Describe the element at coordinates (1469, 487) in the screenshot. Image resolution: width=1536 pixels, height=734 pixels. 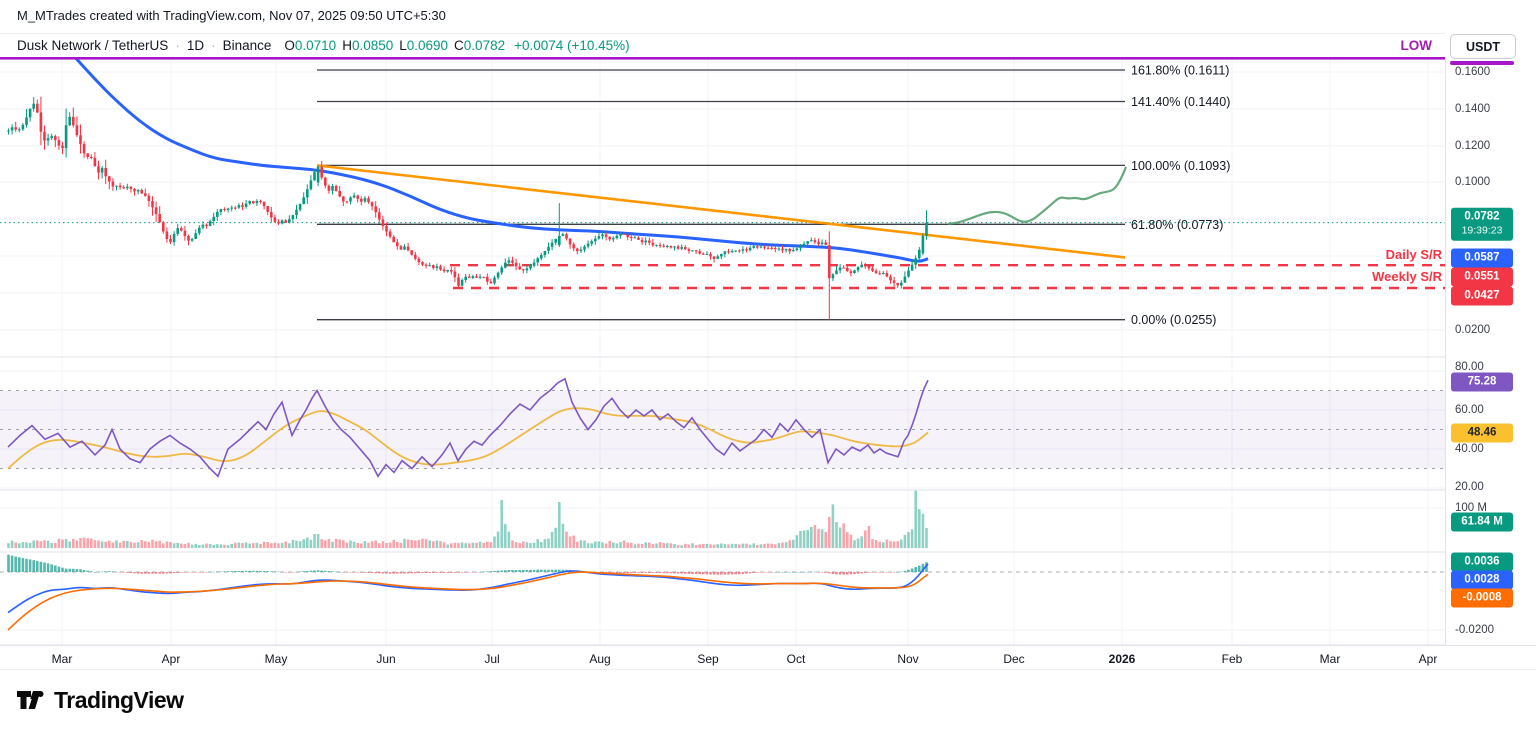
I see `rsi-label: 20.00` at that location.